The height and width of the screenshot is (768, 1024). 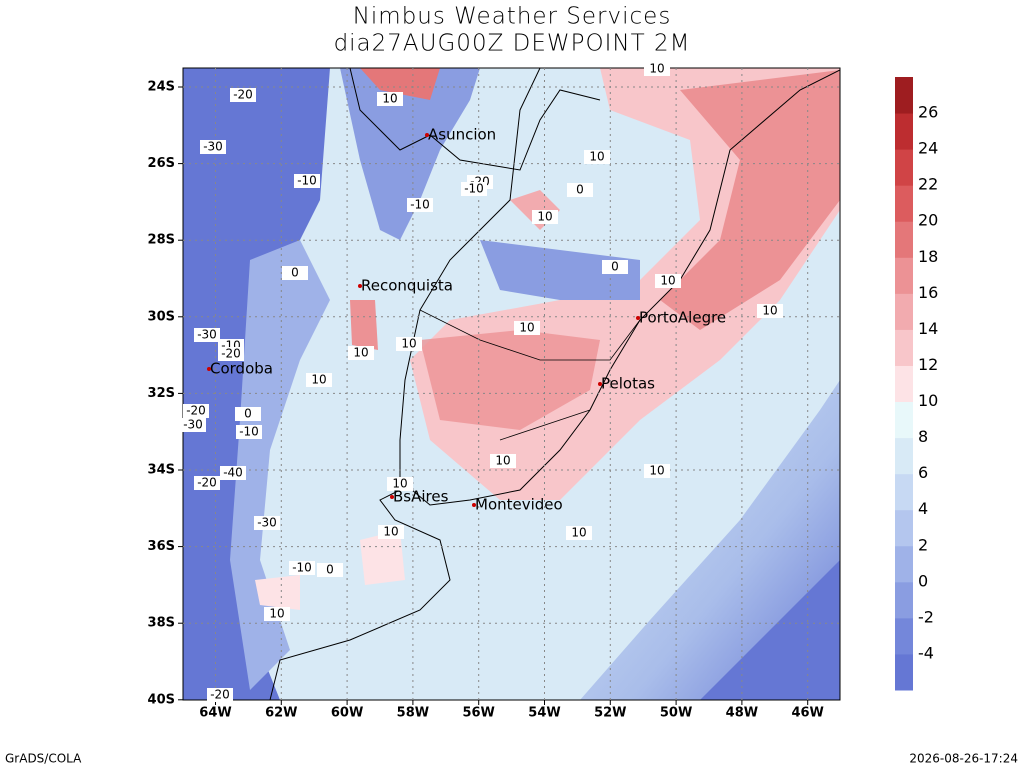 I want to click on colorbar-label: -2, so click(x=926, y=616).